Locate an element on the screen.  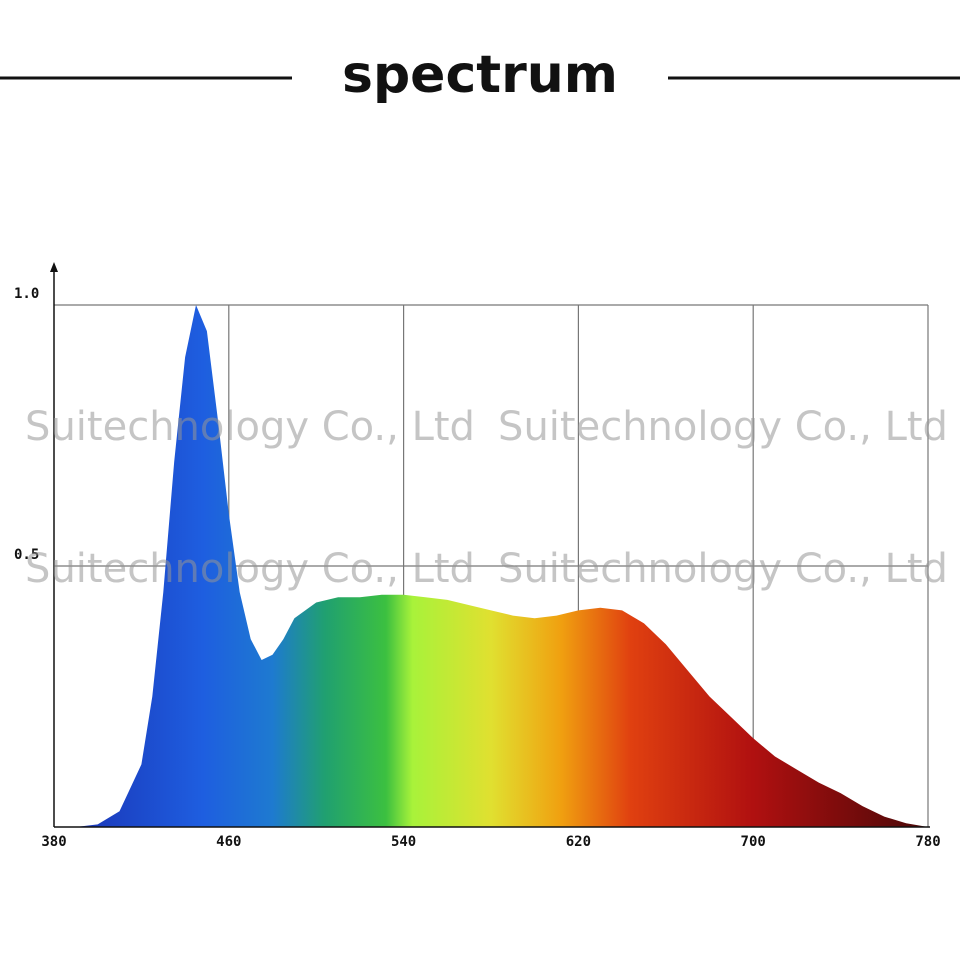
chart-title: spectrum is located at coordinates (480, 75).